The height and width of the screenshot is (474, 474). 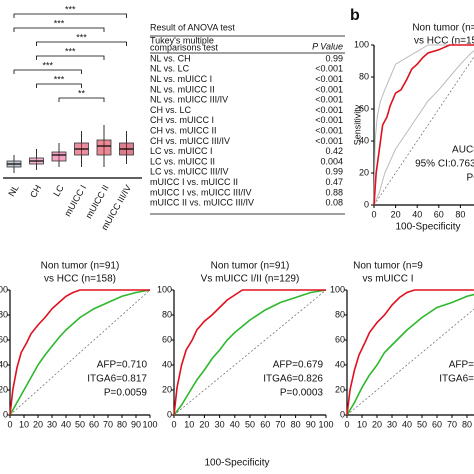 What do you see at coordinates (190, 141) in the screenshot?
I see `table-cell: CH vs. mUICC III/IV` at bounding box center [190, 141].